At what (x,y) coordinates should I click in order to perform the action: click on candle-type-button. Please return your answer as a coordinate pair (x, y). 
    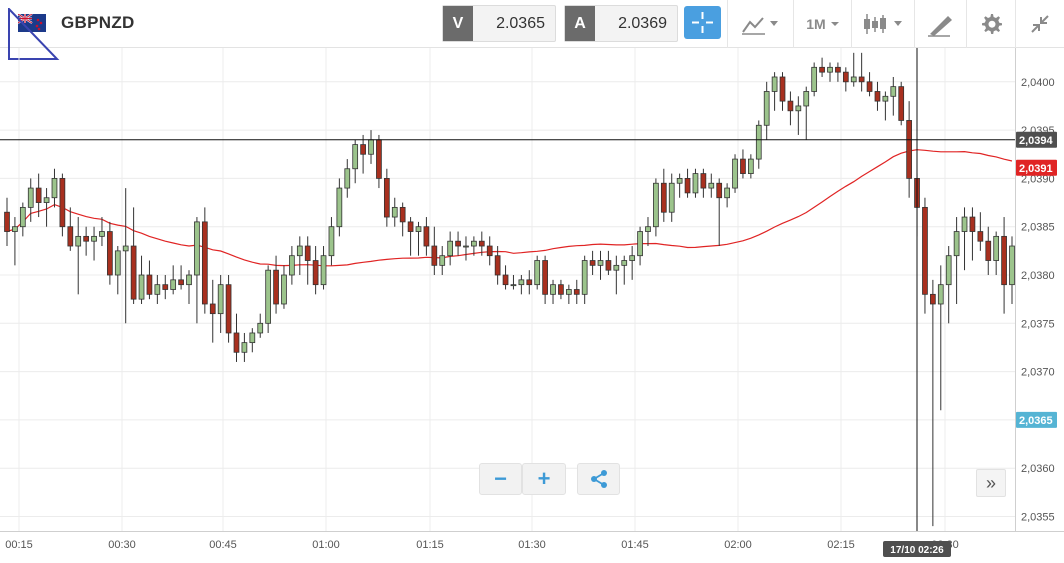
    Looking at the image, I should click on (883, 24).